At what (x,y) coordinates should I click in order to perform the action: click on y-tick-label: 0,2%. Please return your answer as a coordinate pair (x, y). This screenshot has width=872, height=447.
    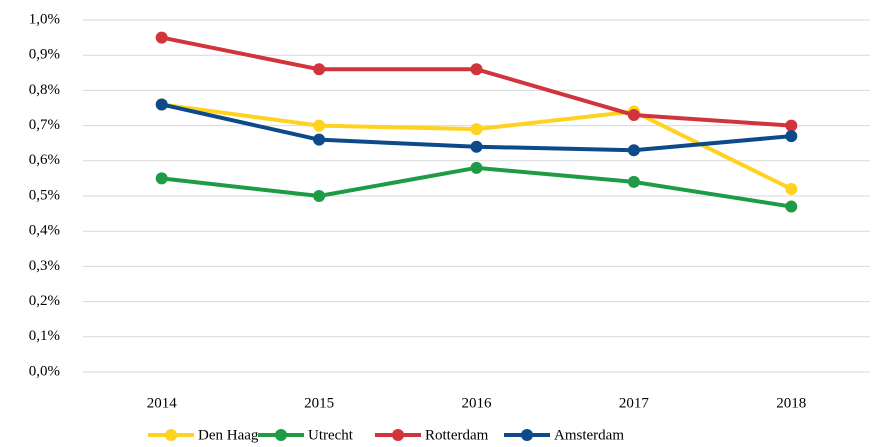
    Looking at the image, I should click on (44, 301).